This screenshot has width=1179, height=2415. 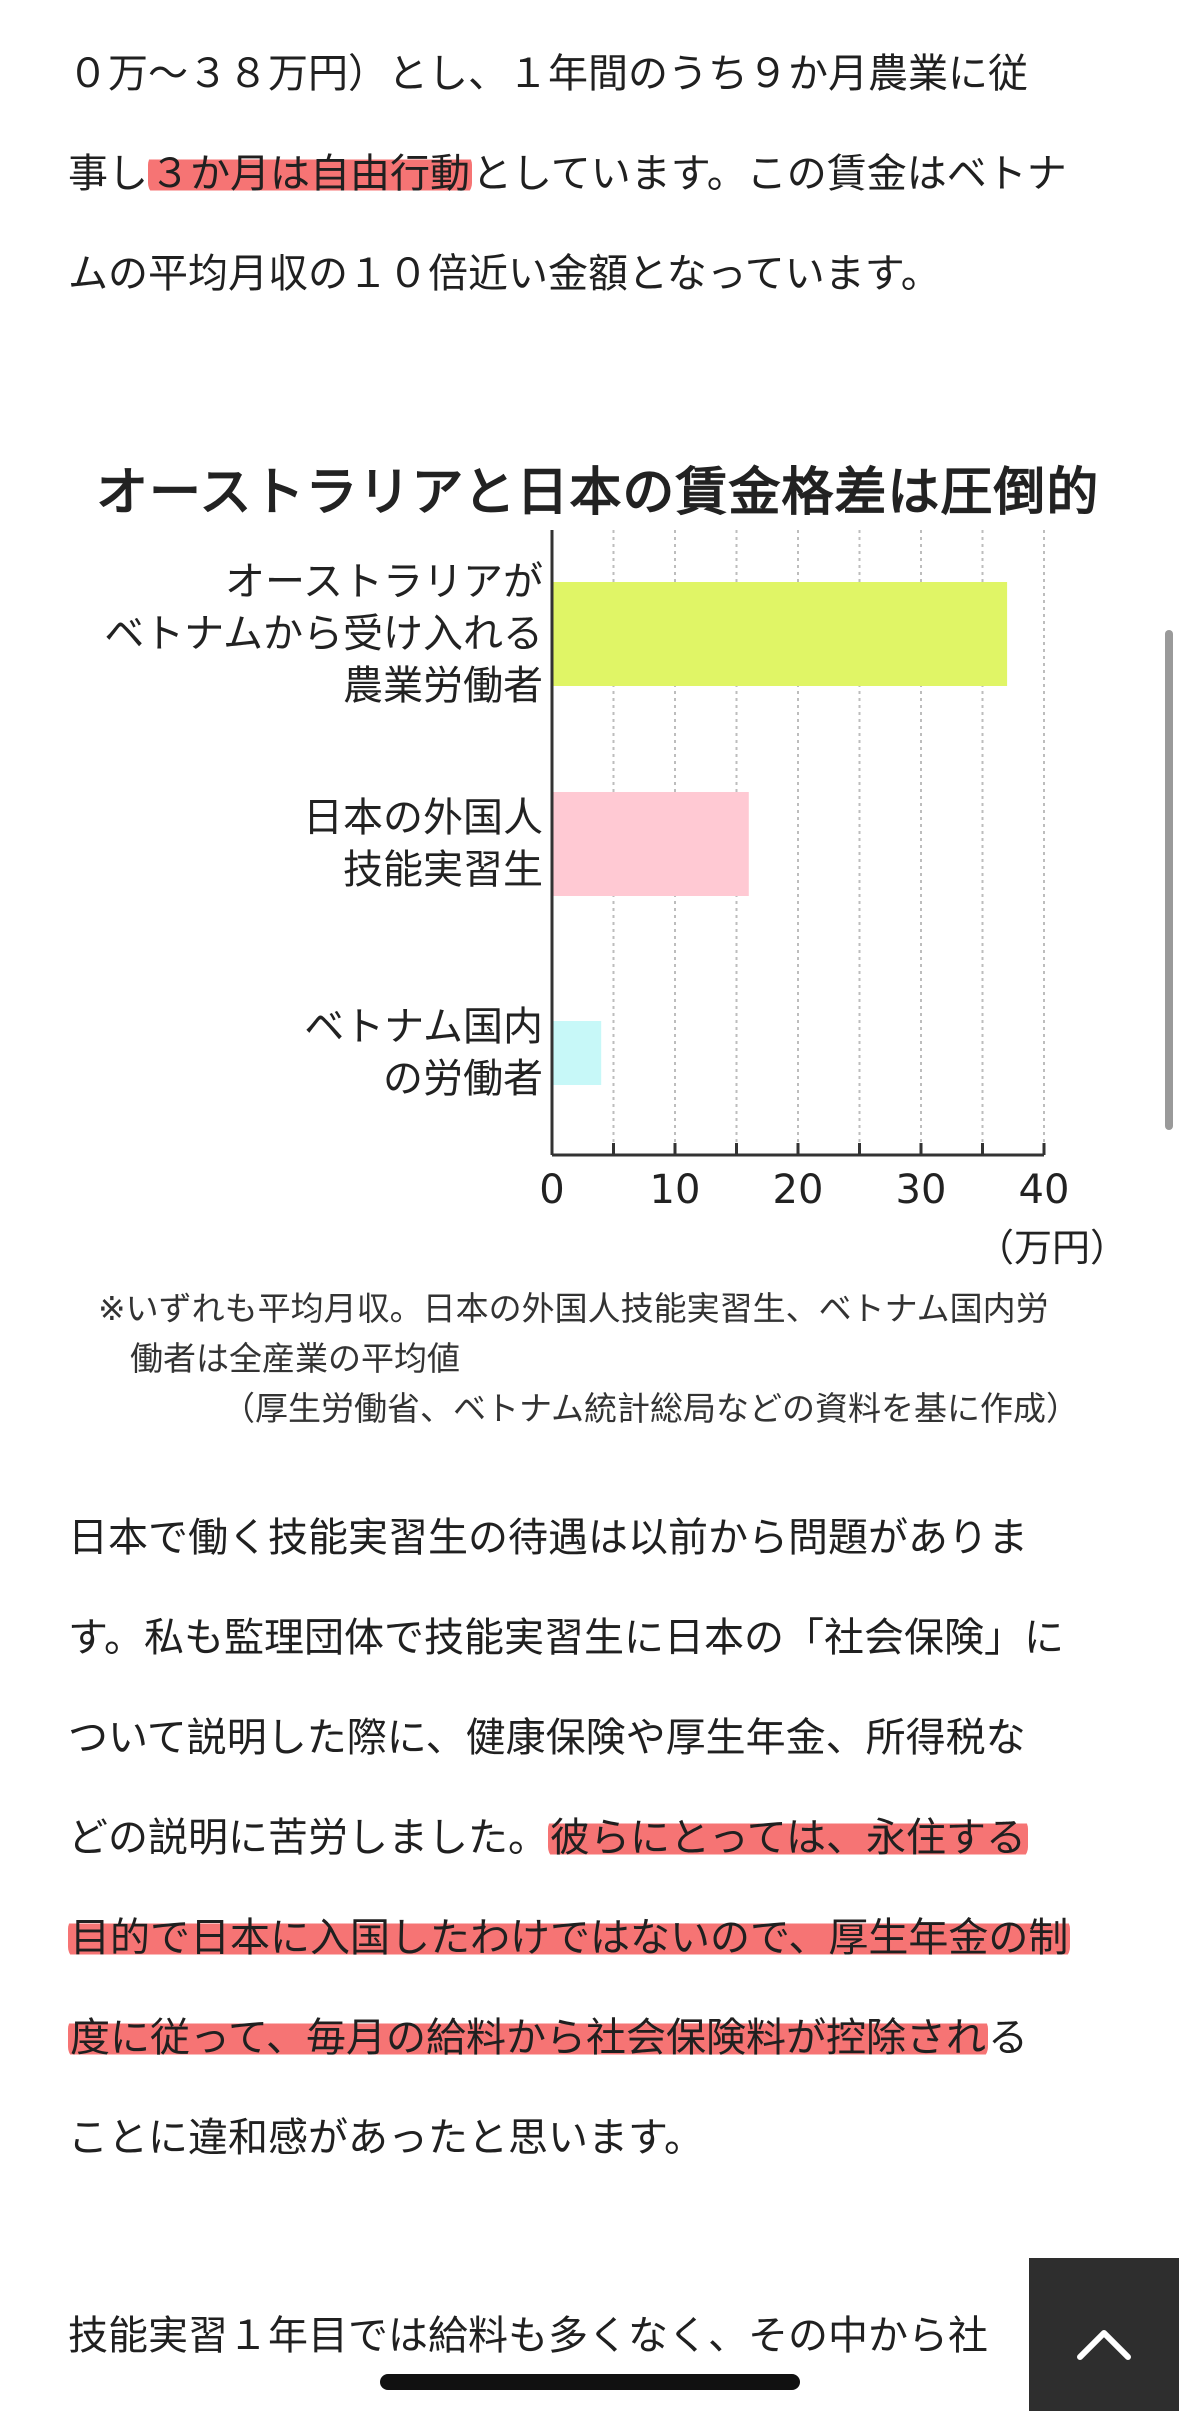 What do you see at coordinates (921, 1190) in the screenshot?
I see `x-tick-label: 30` at bounding box center [921, 1190].